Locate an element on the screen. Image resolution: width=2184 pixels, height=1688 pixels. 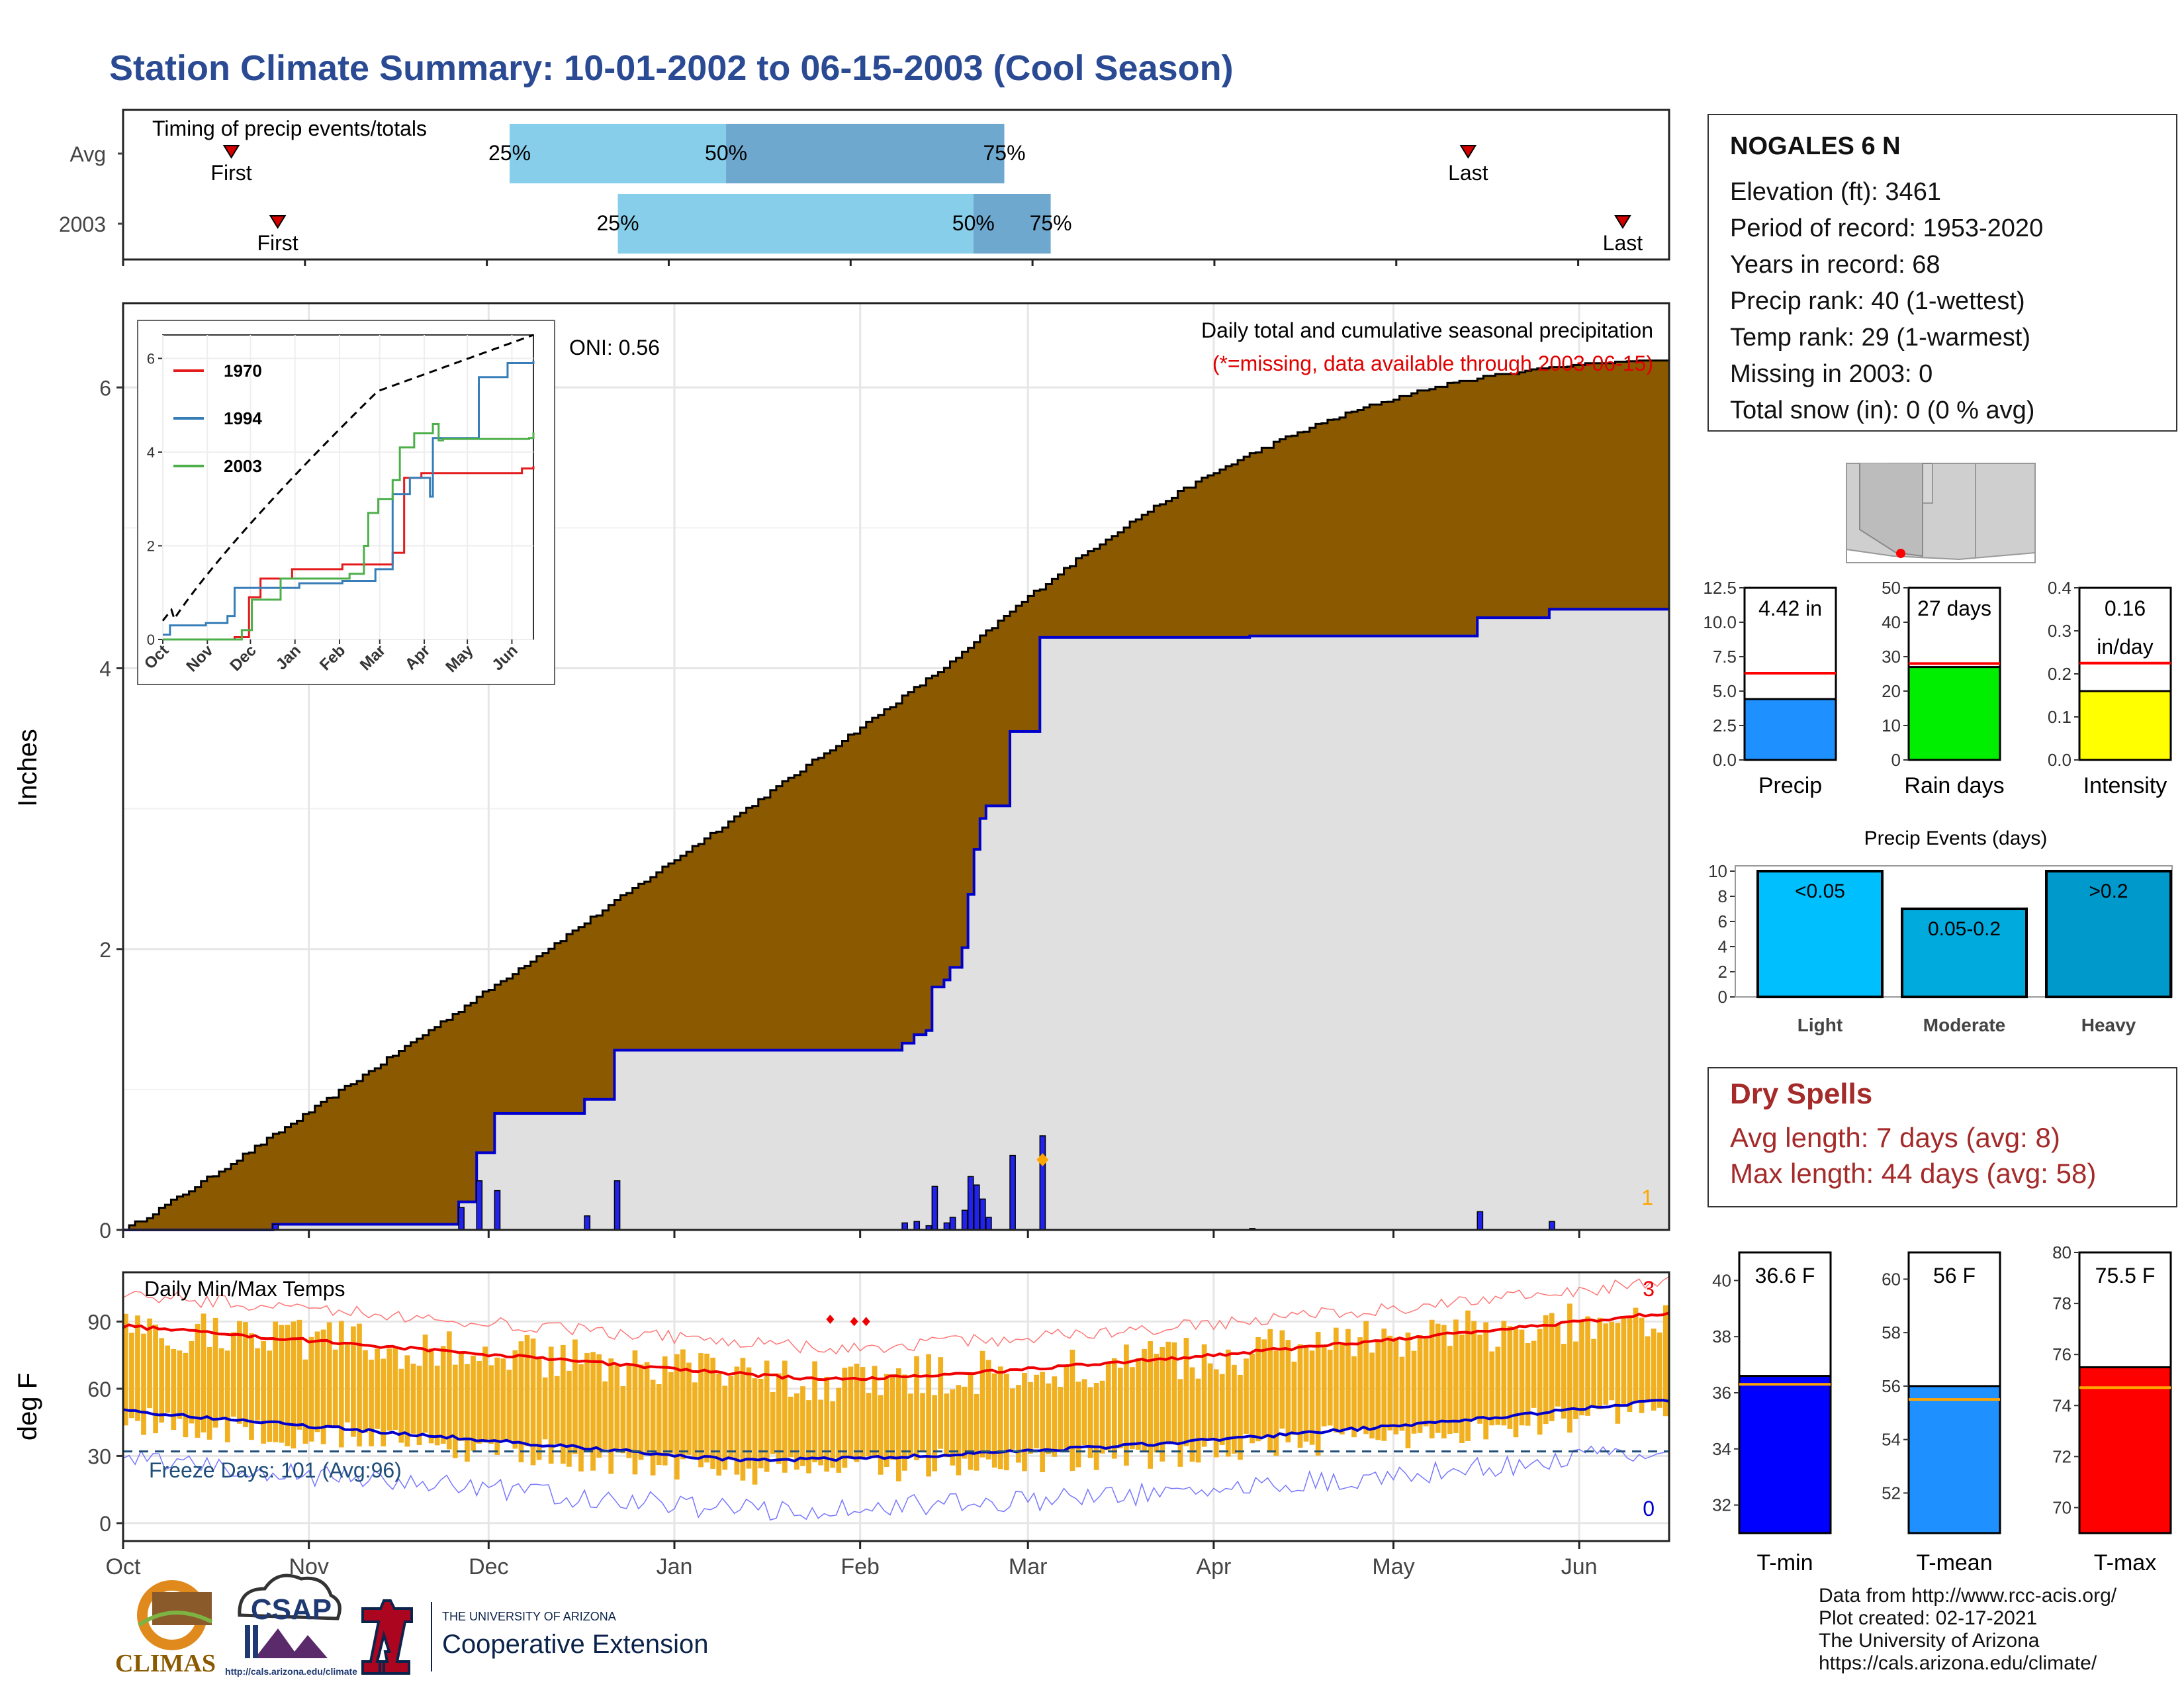
map-arizona is located at coordinates (1891, 510).